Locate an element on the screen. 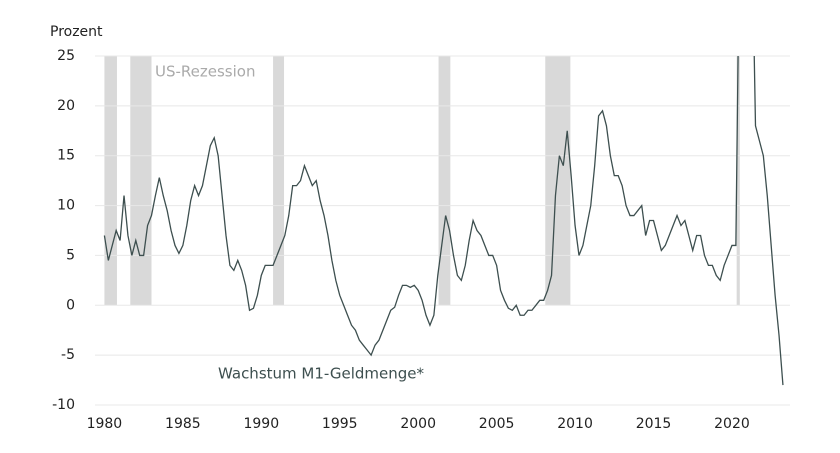  x-tick-label: 2020 is located at coordinates (732, 424).